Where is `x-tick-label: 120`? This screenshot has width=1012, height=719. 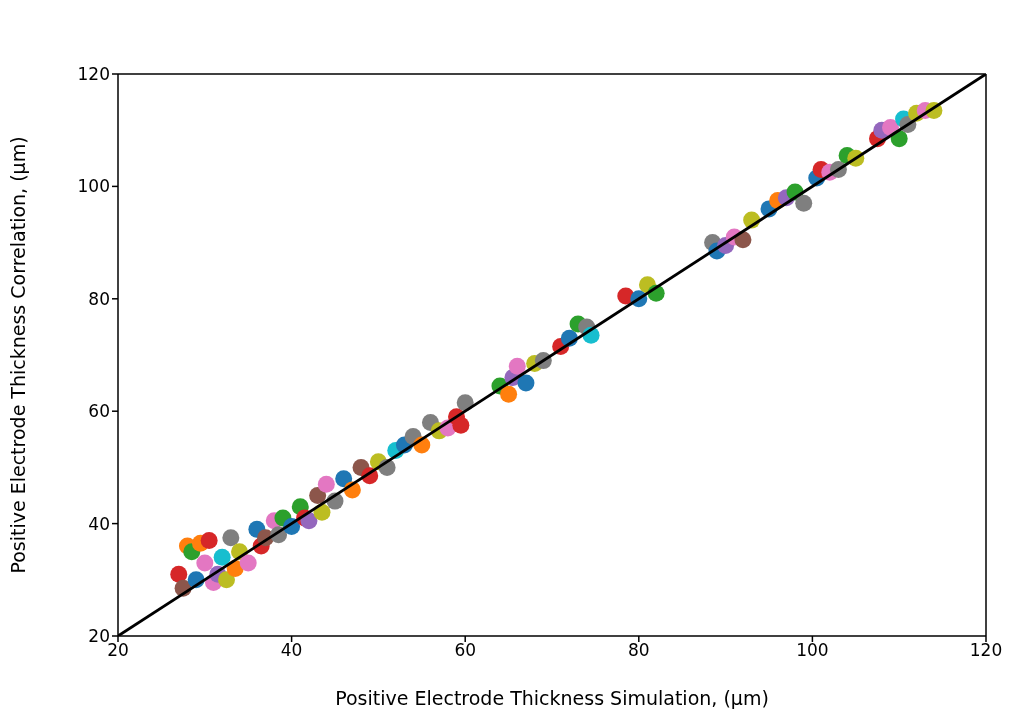
x-tick-label: 120 is located at coordinates (986, 650).